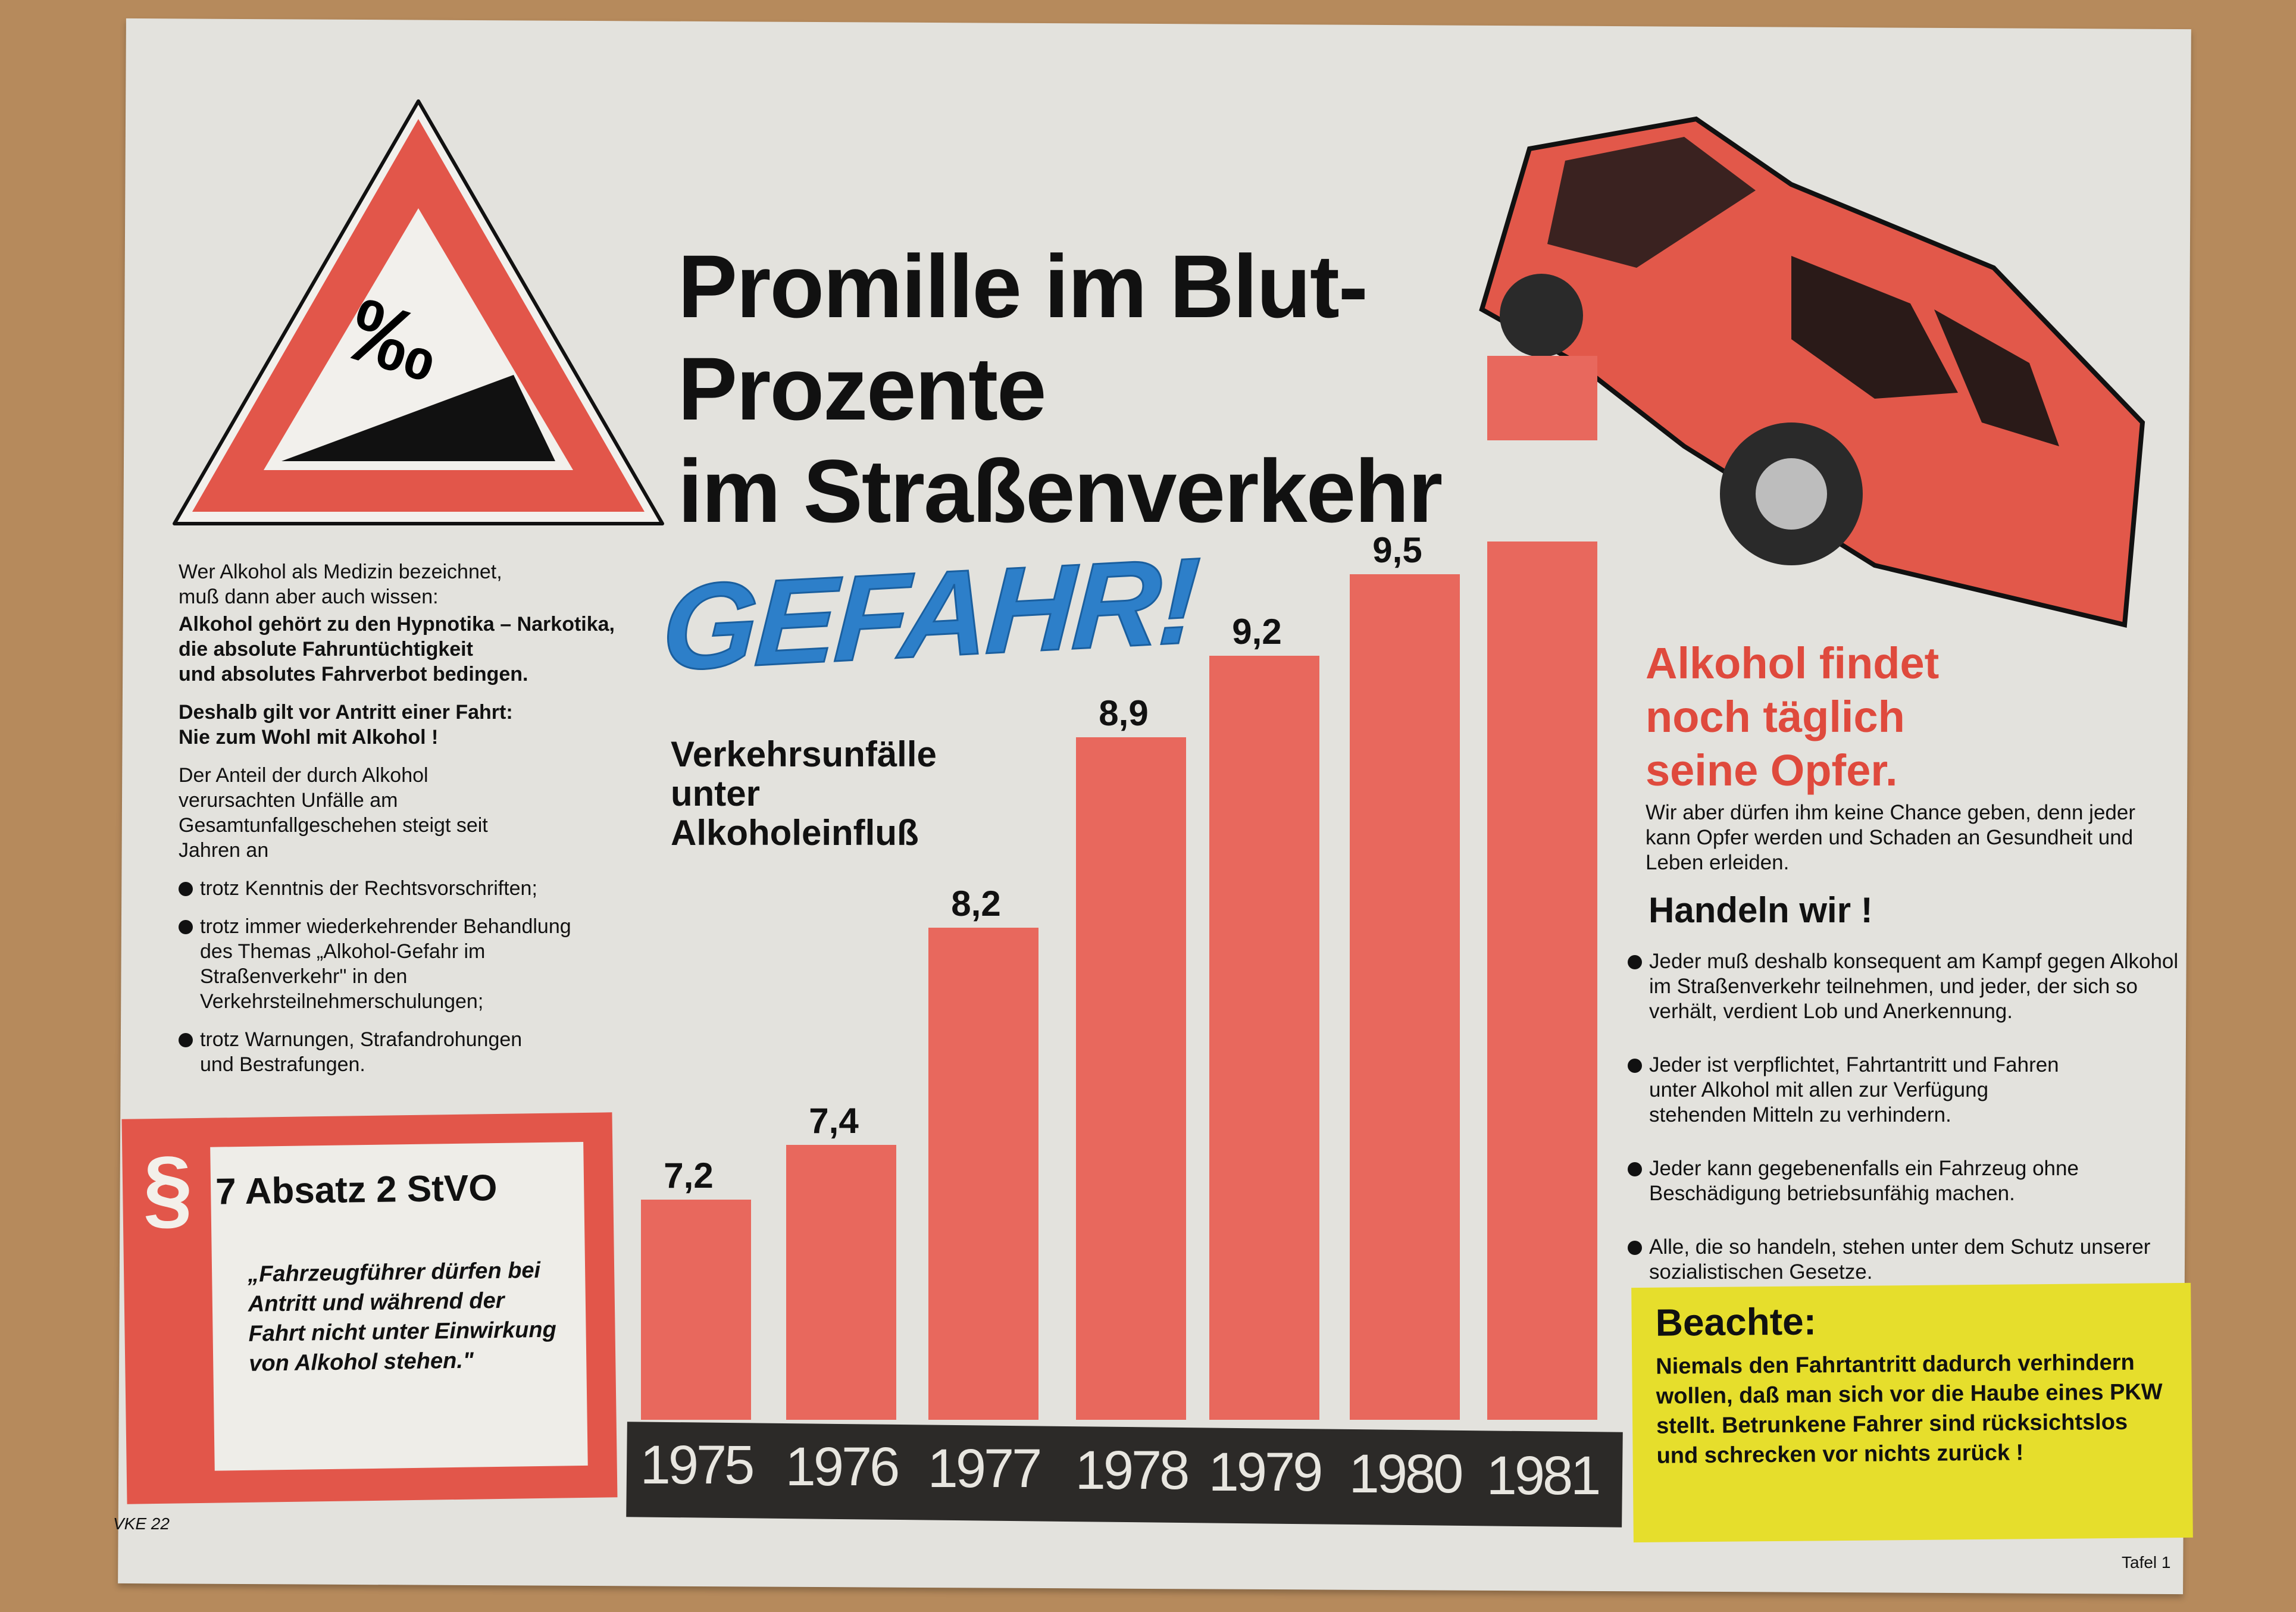 The height and width of the screenshot is (1612, 2296). I want to click on footer-code: VKE 22, so click(141, 1523).